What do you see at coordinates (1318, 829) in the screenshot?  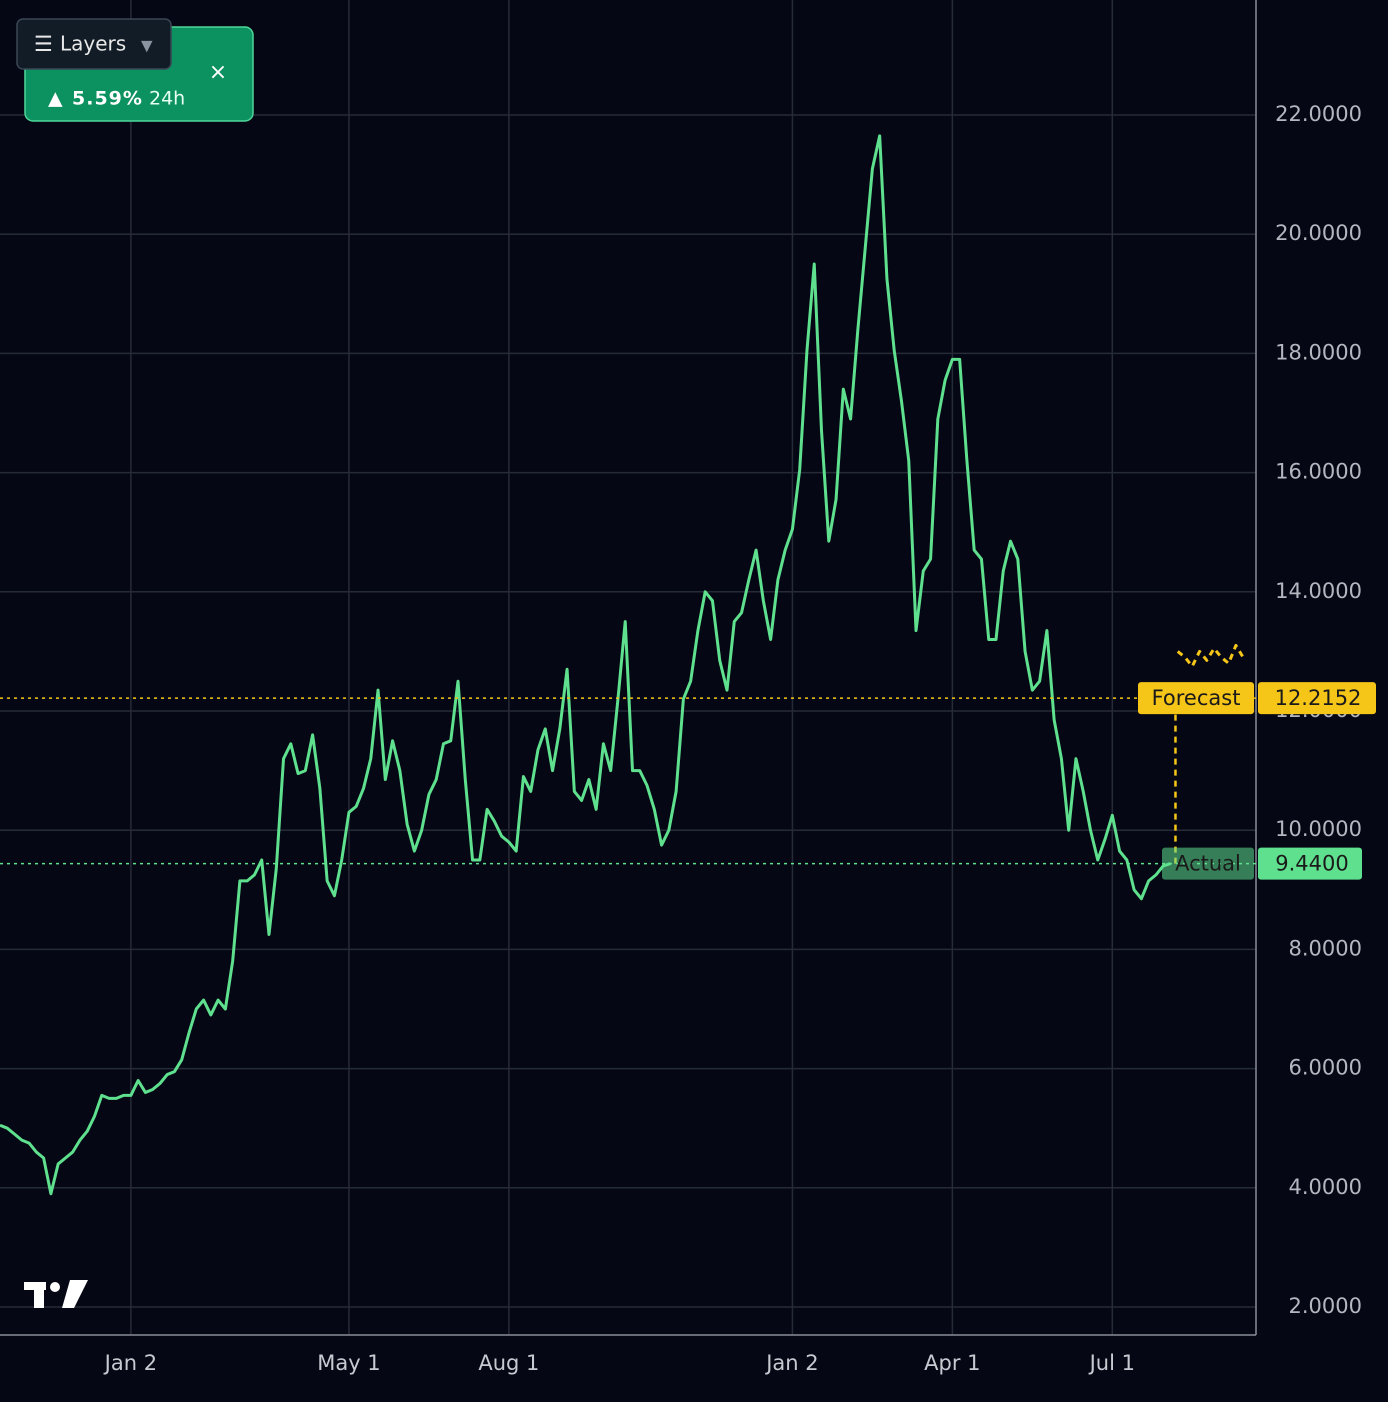 I see `y-tick-label: 10.0000` at bounding box center [1318, 829].